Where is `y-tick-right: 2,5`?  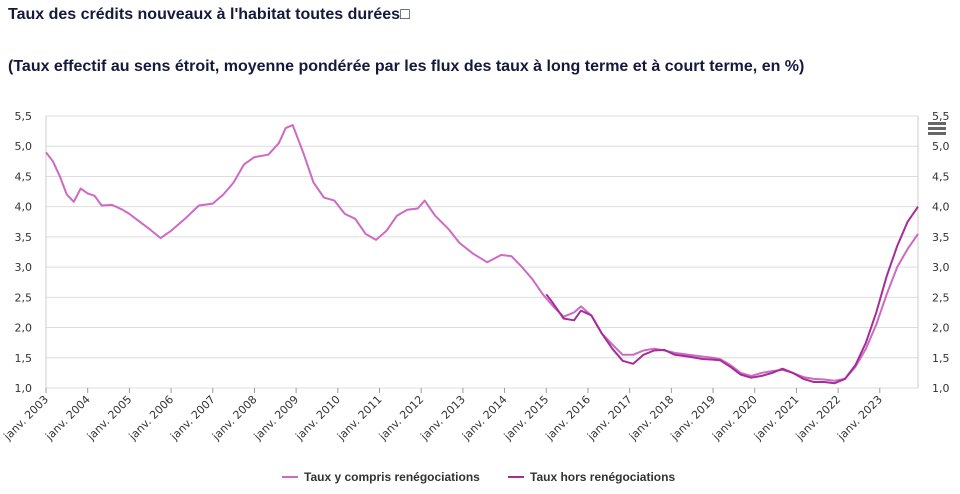 y-tick-right: 2,5 is located at coordinates (941, 297).